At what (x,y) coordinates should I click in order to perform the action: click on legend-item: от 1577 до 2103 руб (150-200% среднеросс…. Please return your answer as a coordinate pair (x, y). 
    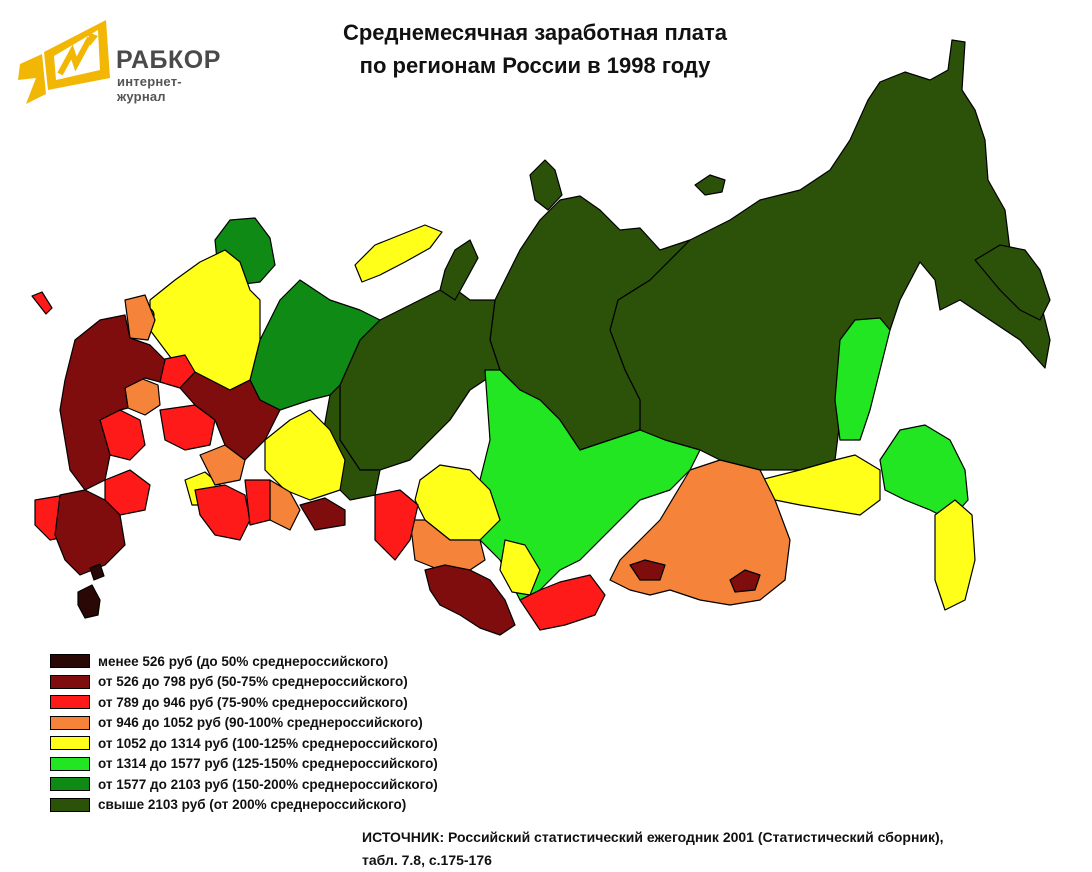
    Looking at the image, I should click on (244, 784).